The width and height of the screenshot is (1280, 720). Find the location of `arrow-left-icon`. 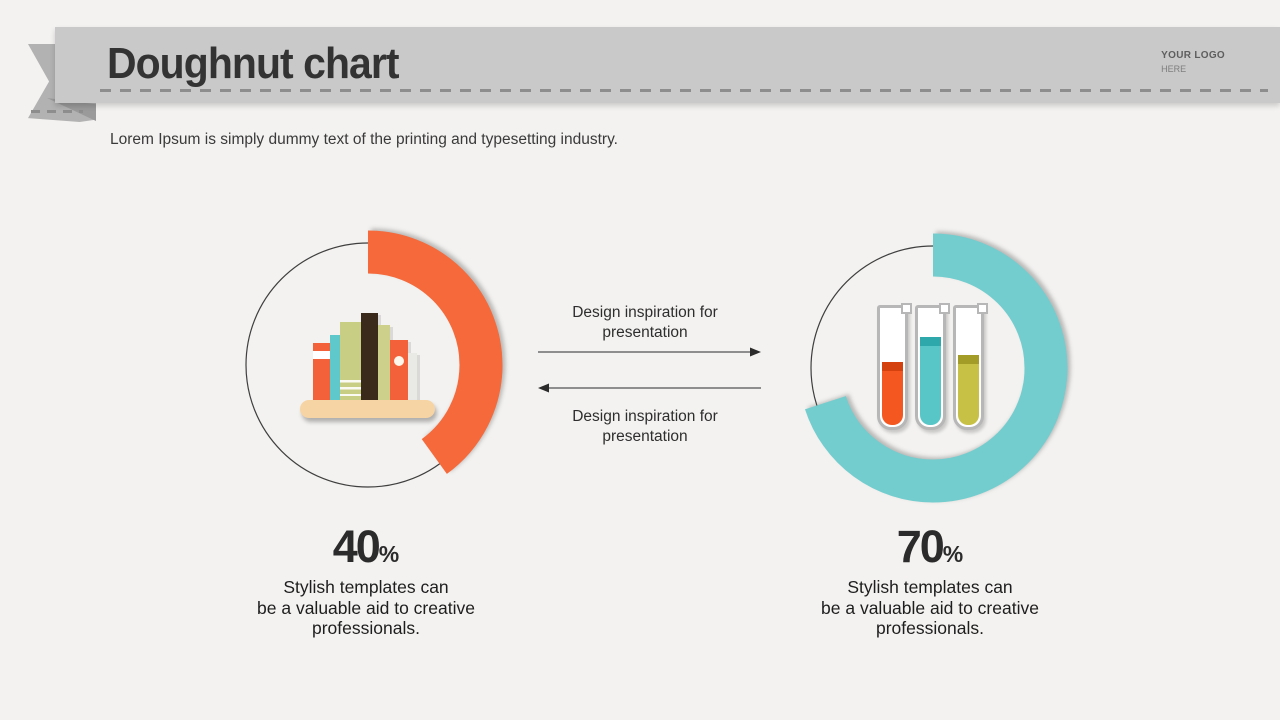

arrow-left-icon is located at coordinates (649, 388).